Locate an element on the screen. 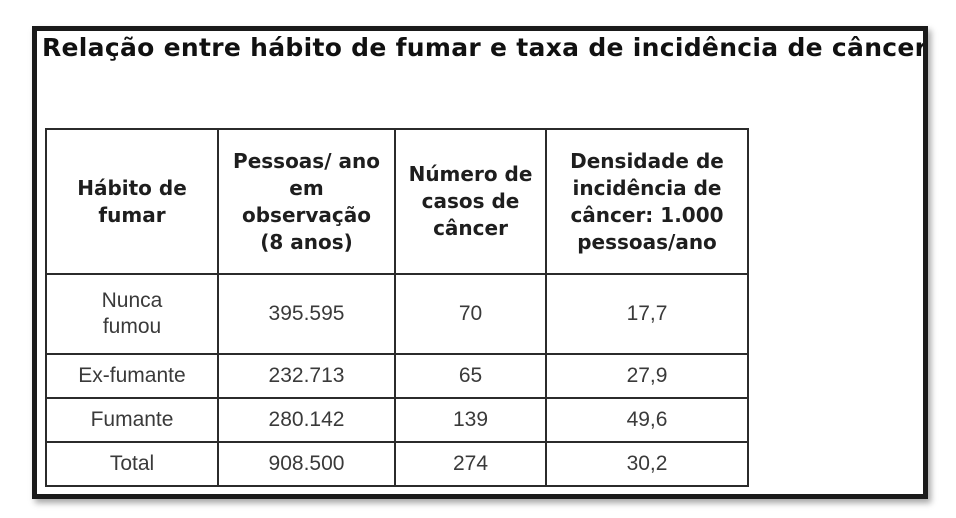 The height and width of the screenshot is (518, 956). cell-pessoas-ano: 232.713 is located at coordinates (306, 376).